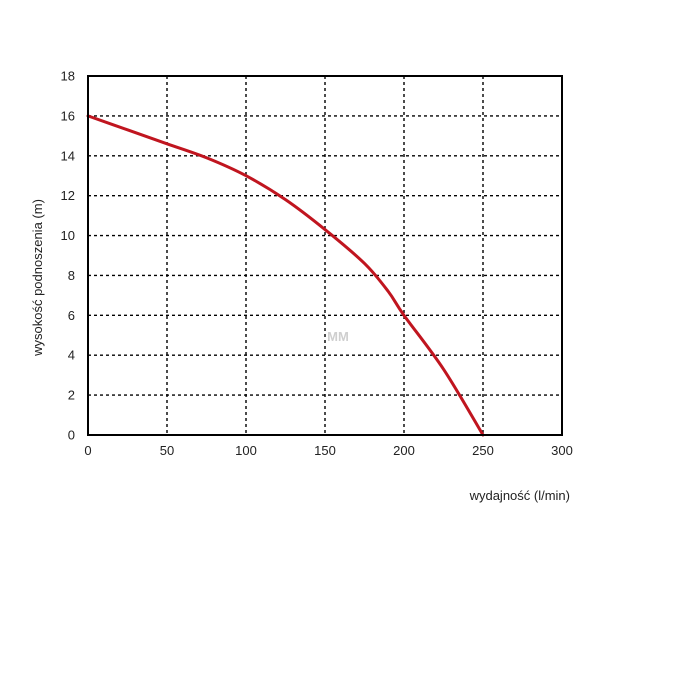 The width and height of the screenshot is (678, 674). I want to click on x-tick-label: 0, so click(87, 450).